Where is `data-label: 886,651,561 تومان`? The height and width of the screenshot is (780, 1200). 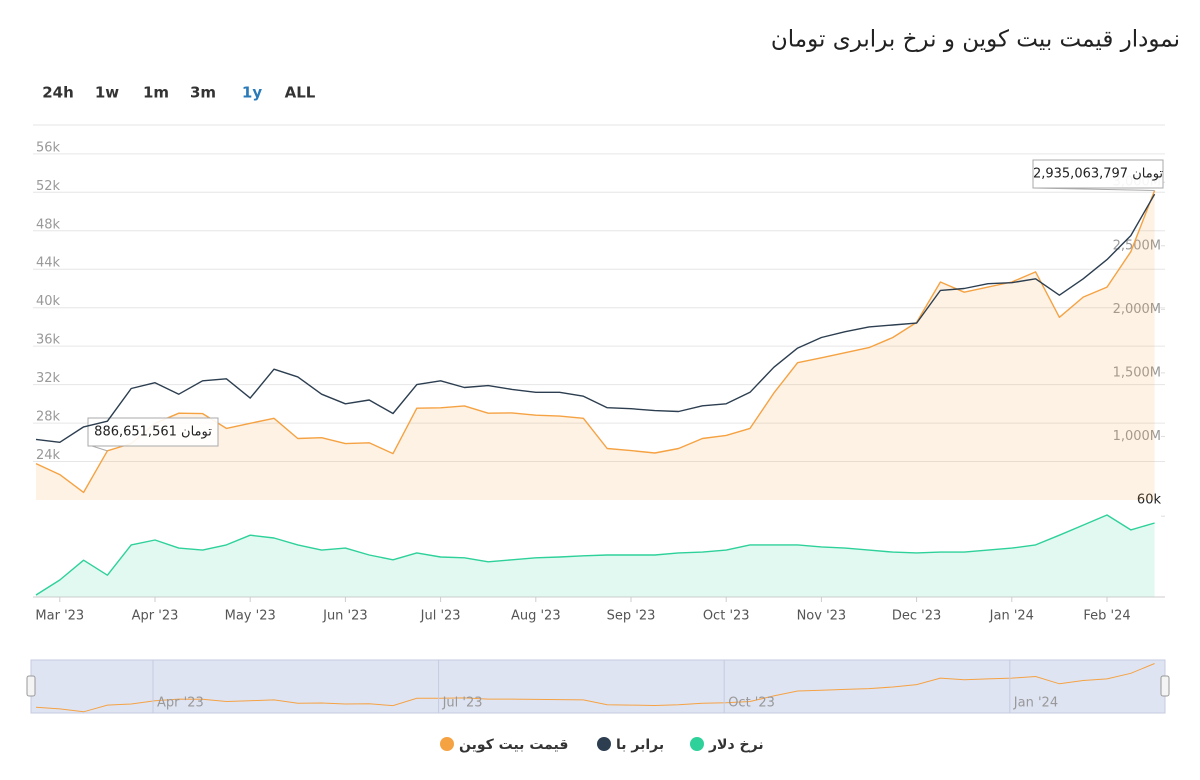
data-label: 886,651,561 تومان is located at coordinates (153, 432).